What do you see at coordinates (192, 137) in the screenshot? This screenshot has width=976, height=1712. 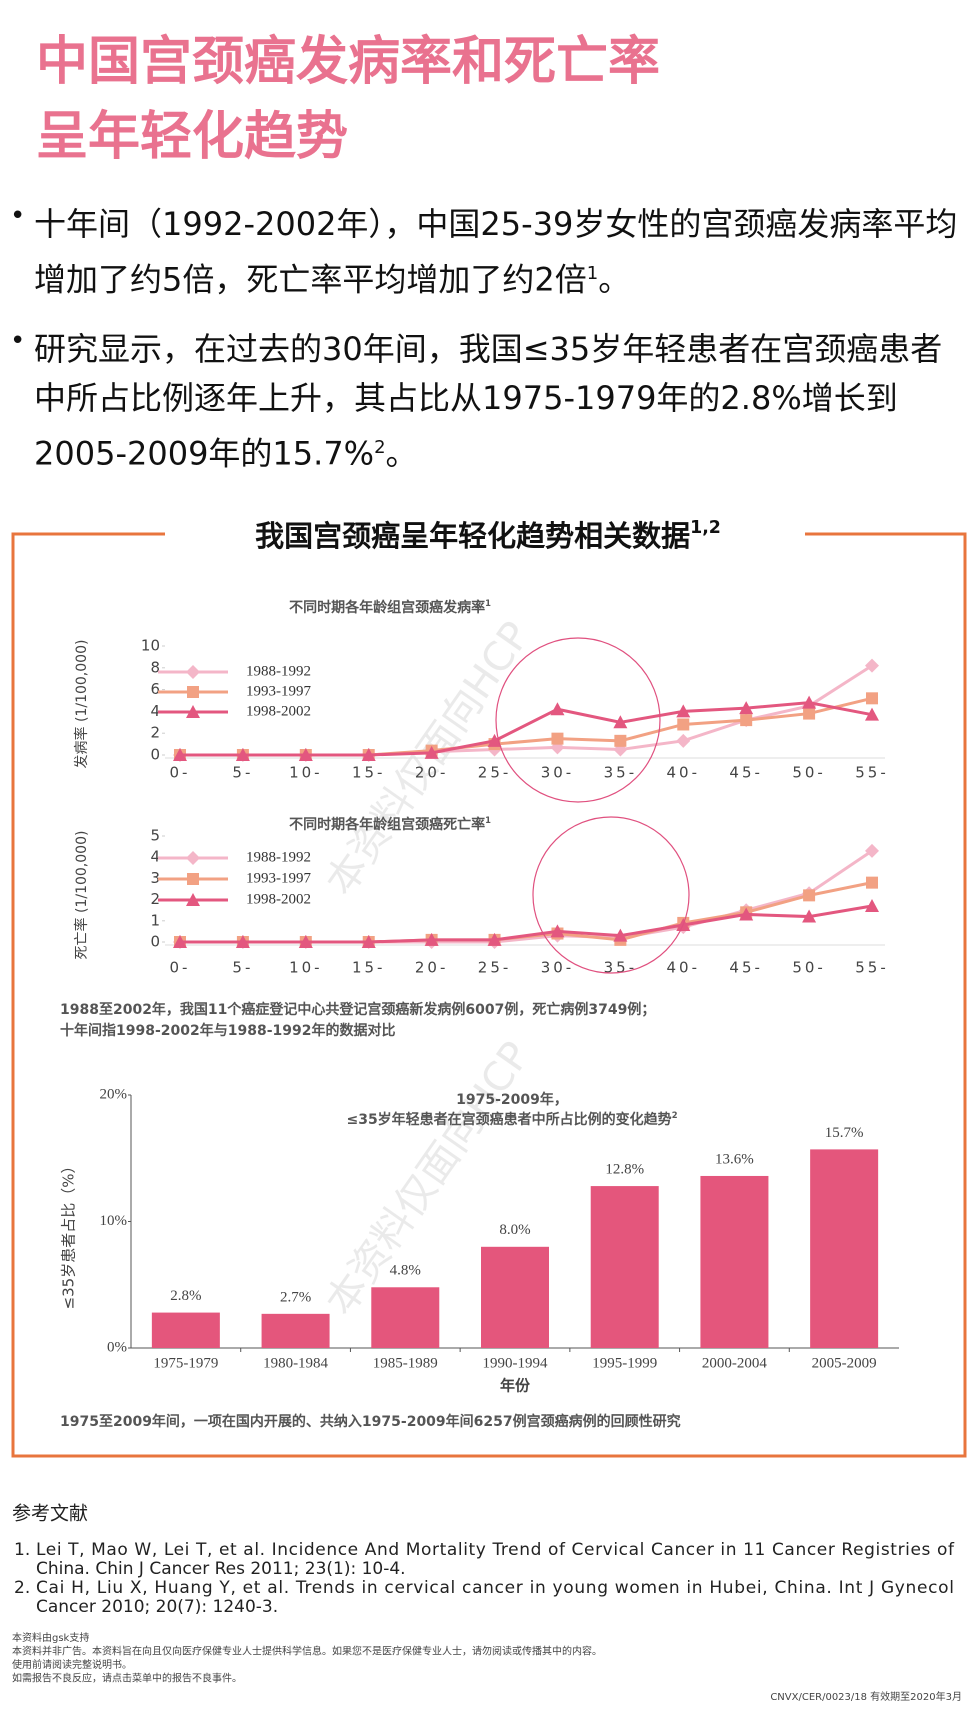 I see `page-title: 呈年轻化趋势` at bounding box center [192, 137].